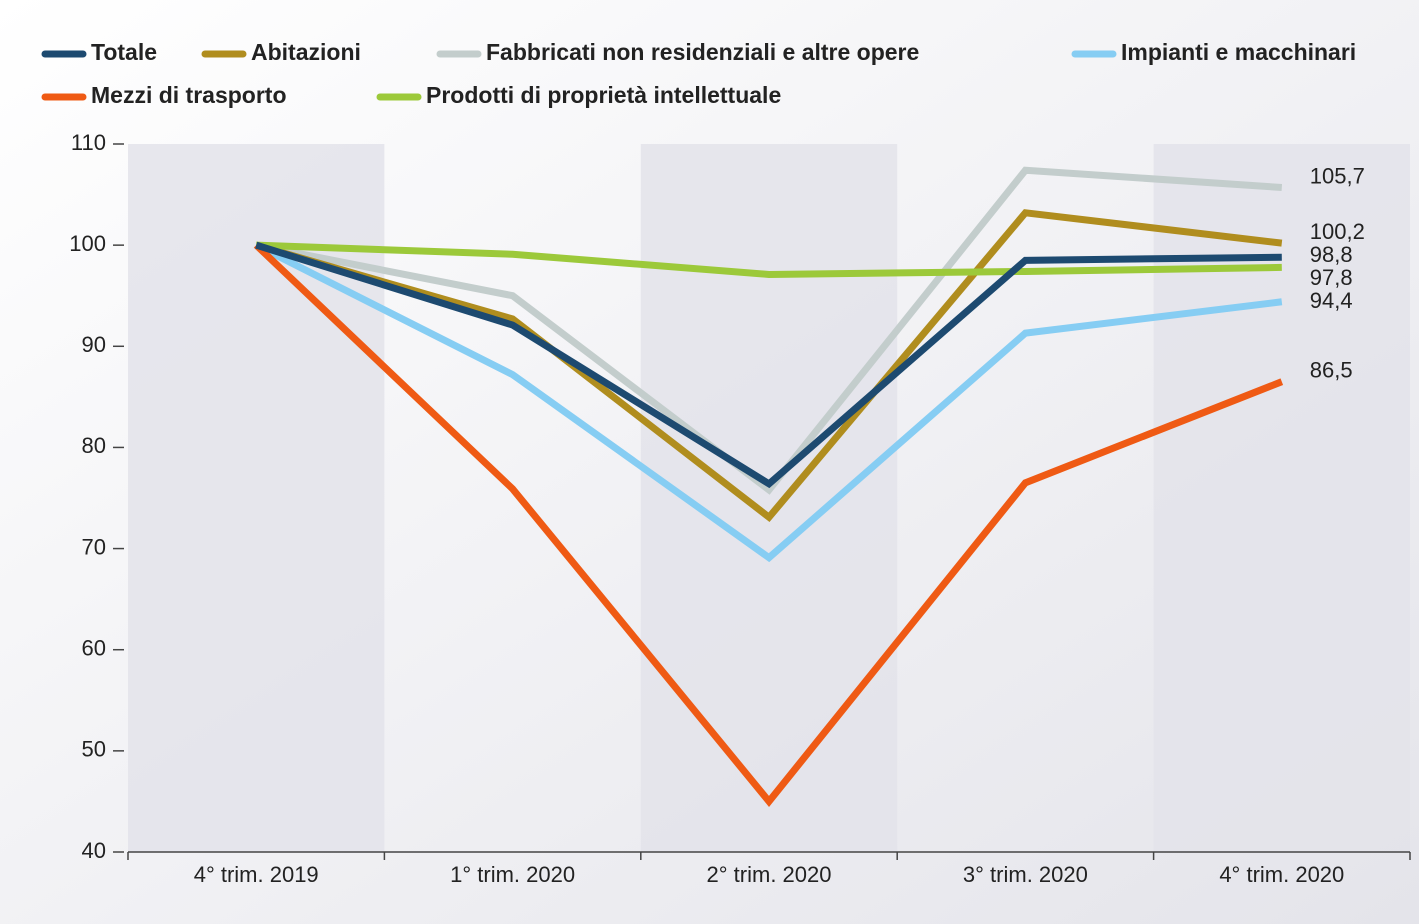 The width and height of the screenshot is (1419, 924). Describe the element at coordinates (1337, 231) in the screenshot. I see `value-label: 100,2` at that location.